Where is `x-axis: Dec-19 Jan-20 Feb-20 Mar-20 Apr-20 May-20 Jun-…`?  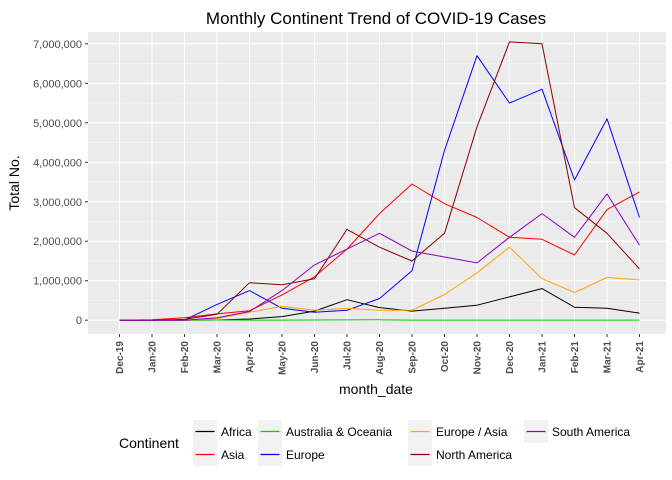 x-axis: Dec-19 Jan-20 Feb-20 Mar-20 Apr-20 May-20 Jun-… is located at coordinates (380, 354).